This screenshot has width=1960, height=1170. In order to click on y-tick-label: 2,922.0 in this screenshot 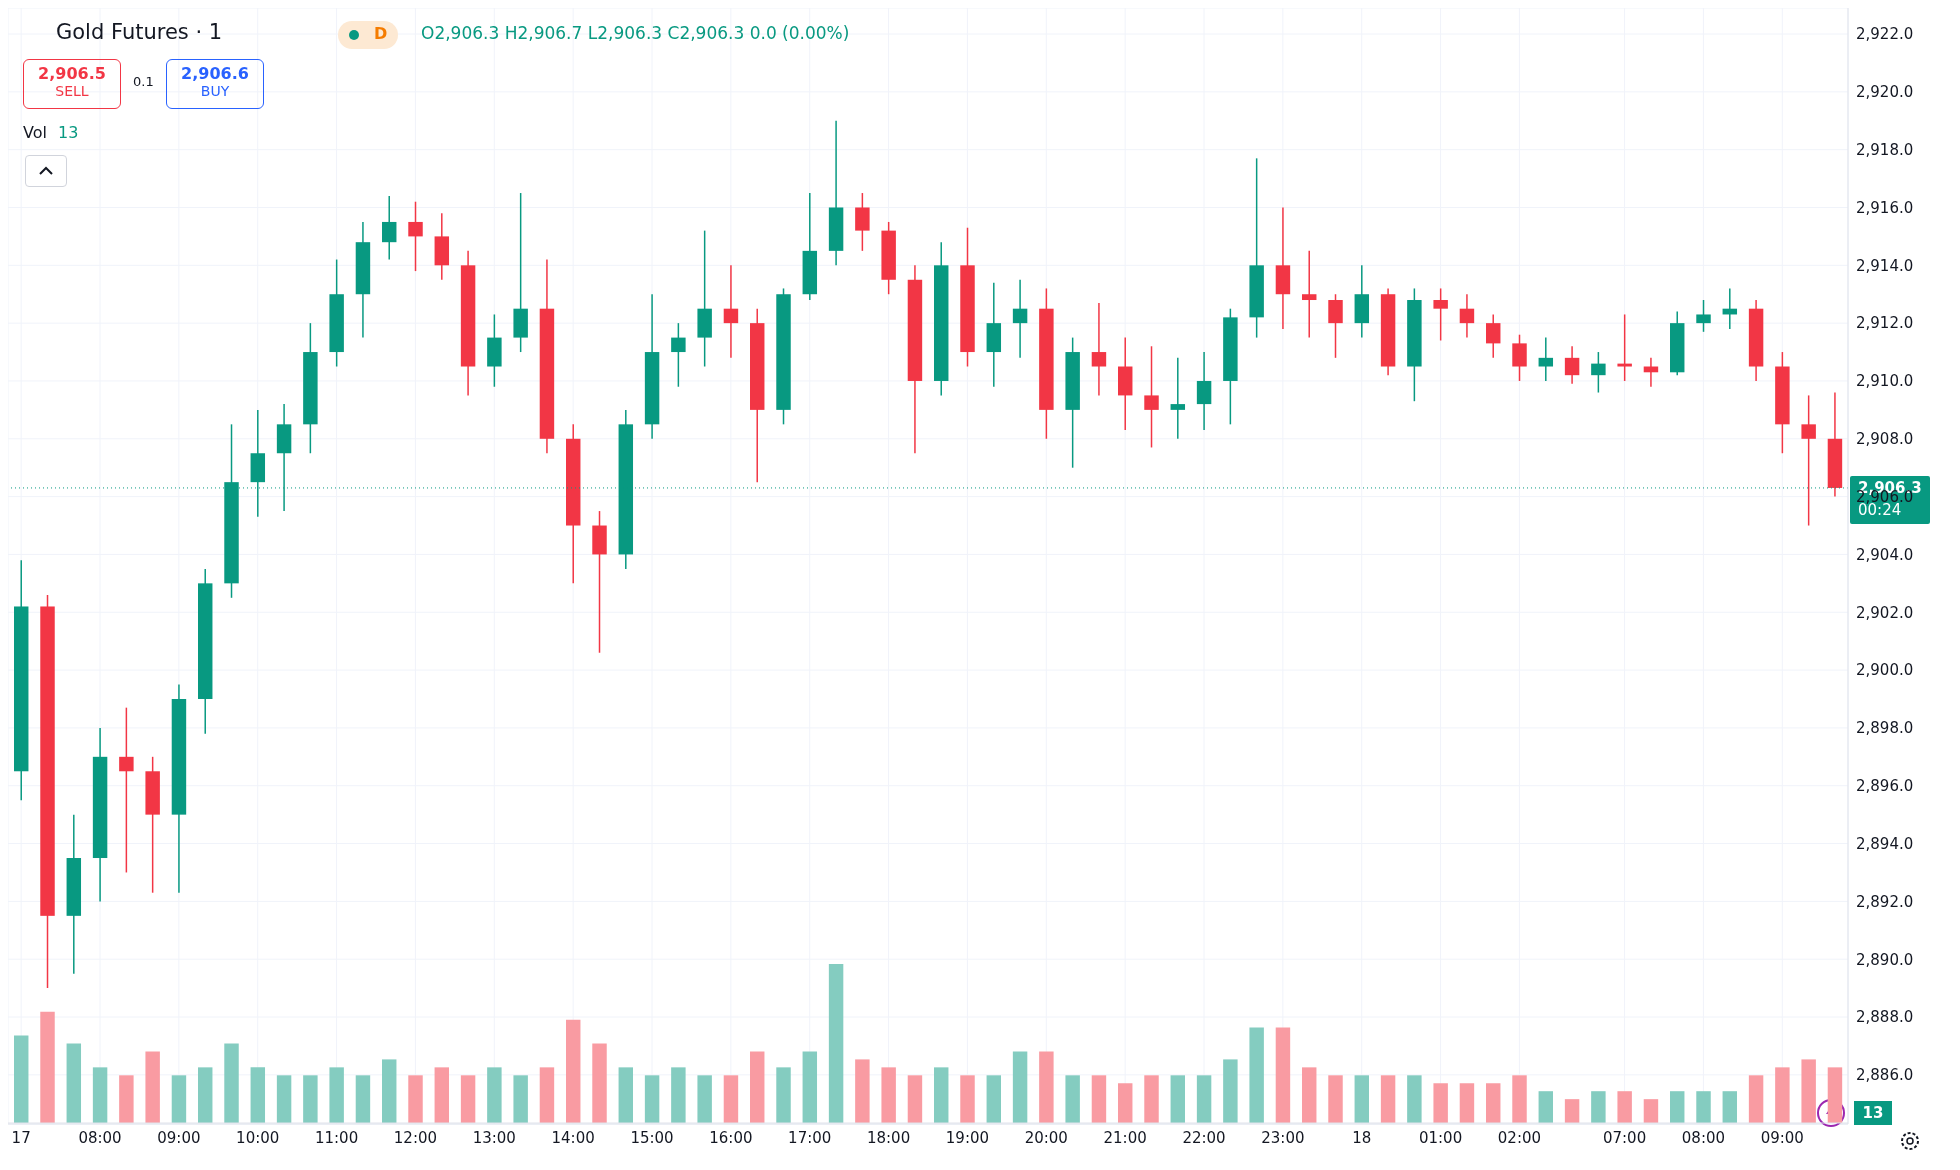, I will do `click(1885, 34)`.